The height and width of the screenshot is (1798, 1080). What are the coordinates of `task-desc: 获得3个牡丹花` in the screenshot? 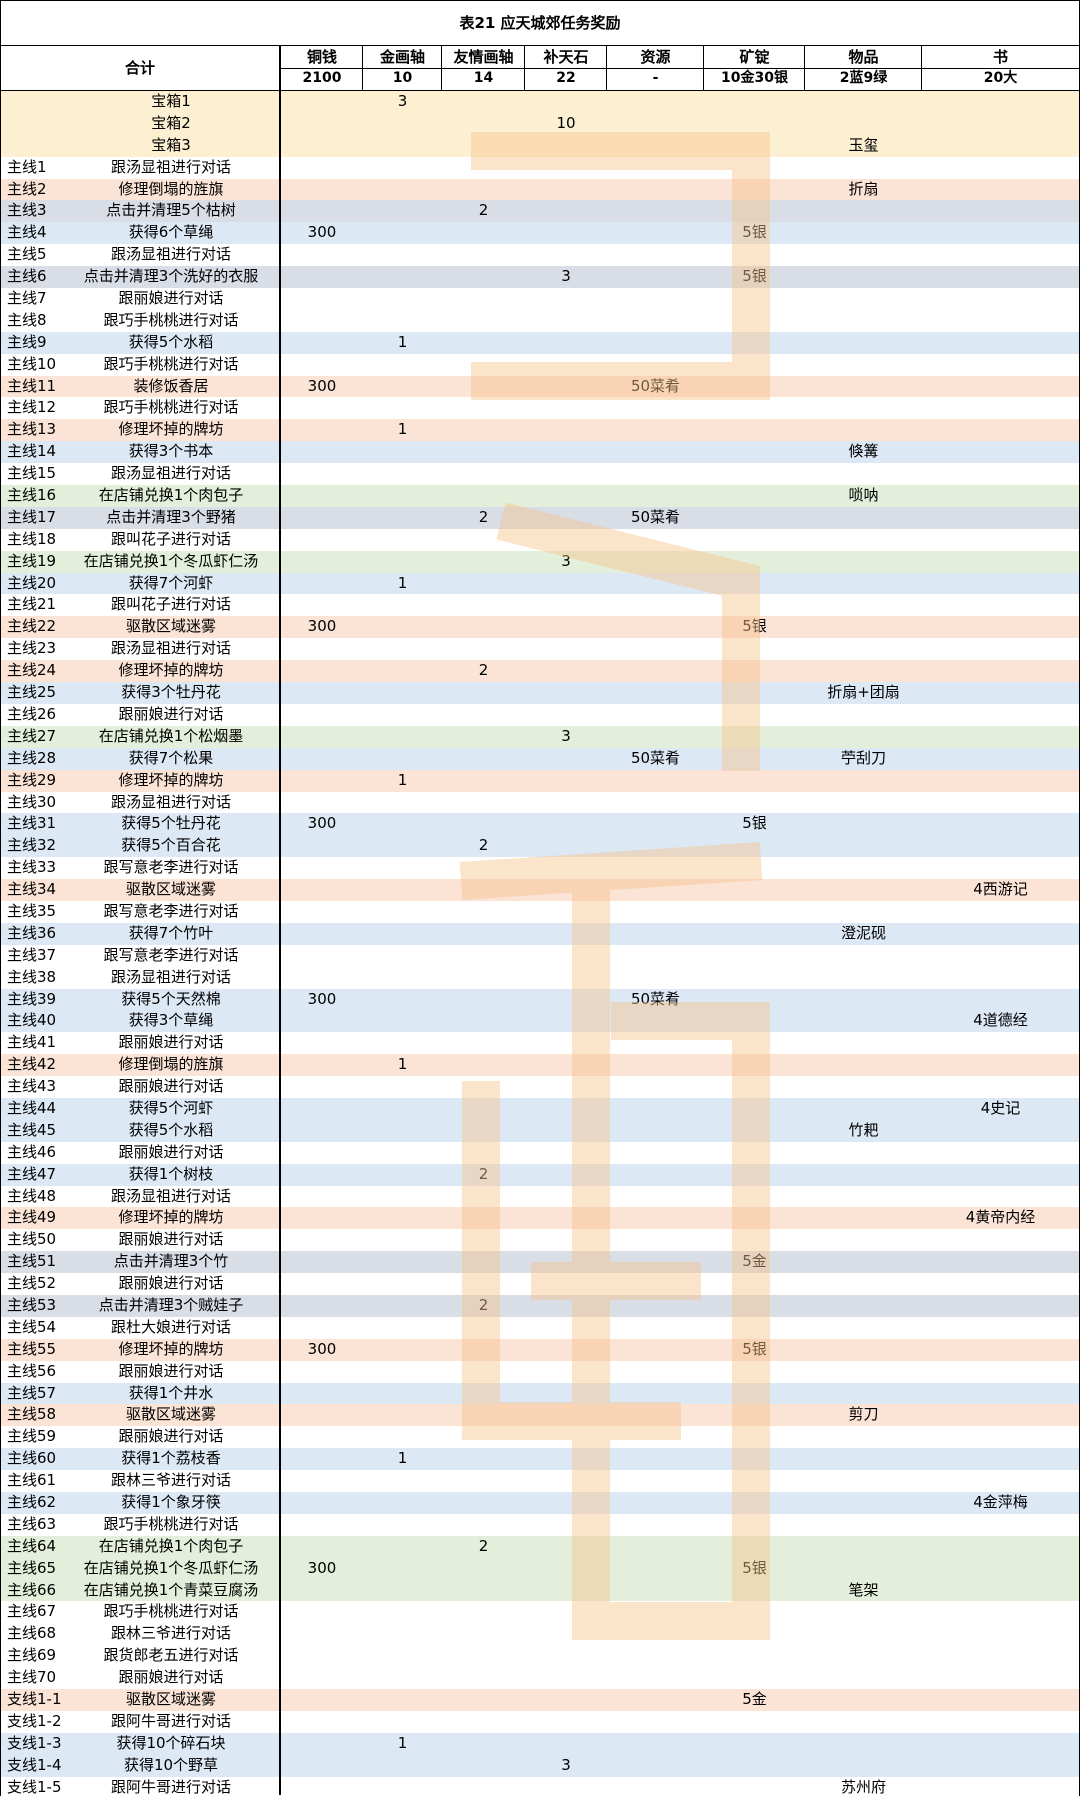 It's located at (171, 692).